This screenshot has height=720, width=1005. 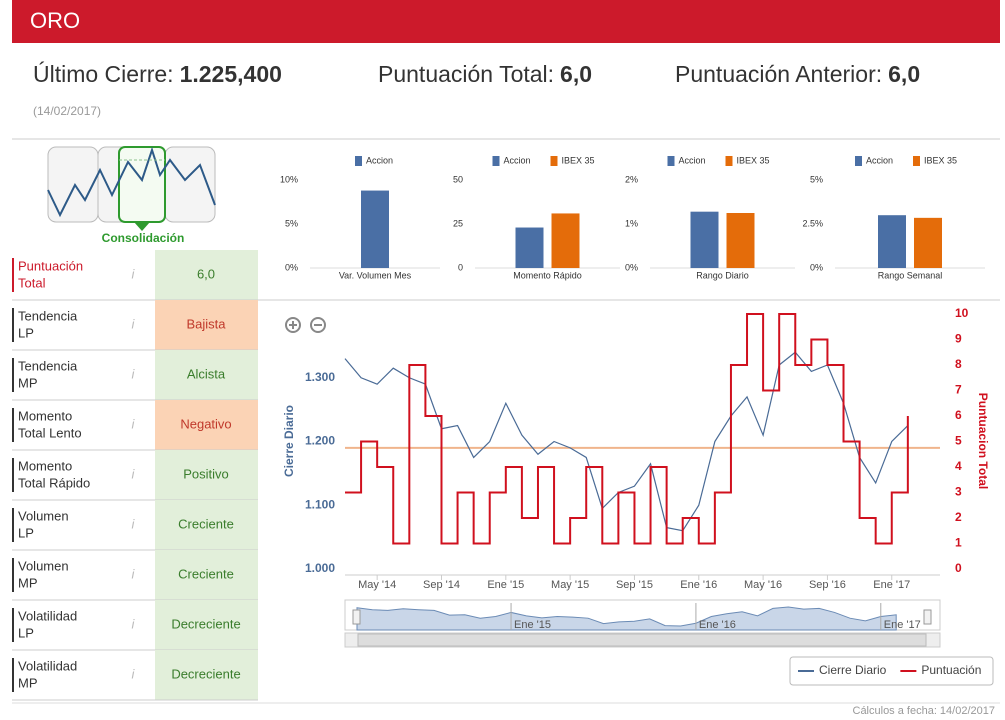 What do you see at coordinates (48, 315) in the screenshot?
I see `indicator-label: Tendencia` at bounding box center [48, 315].